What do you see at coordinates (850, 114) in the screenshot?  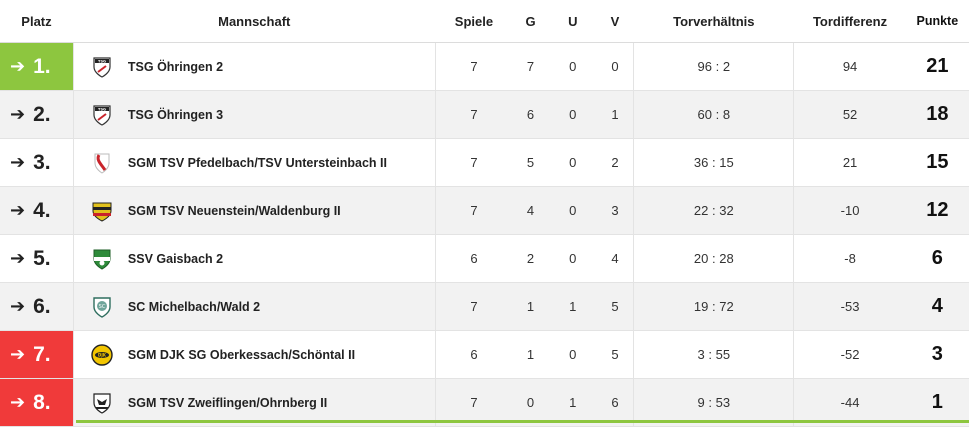 I see `tordifferenz-value: 52` at bounding box center [850, 114].